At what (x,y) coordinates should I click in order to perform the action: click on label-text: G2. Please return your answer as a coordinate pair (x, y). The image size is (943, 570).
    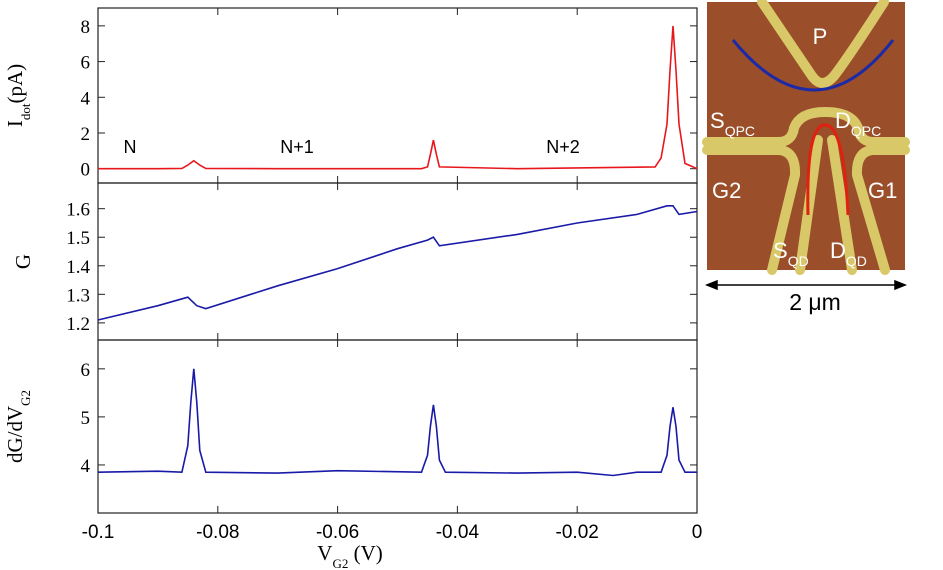
    Looking at the image, I should click on (726, 190).